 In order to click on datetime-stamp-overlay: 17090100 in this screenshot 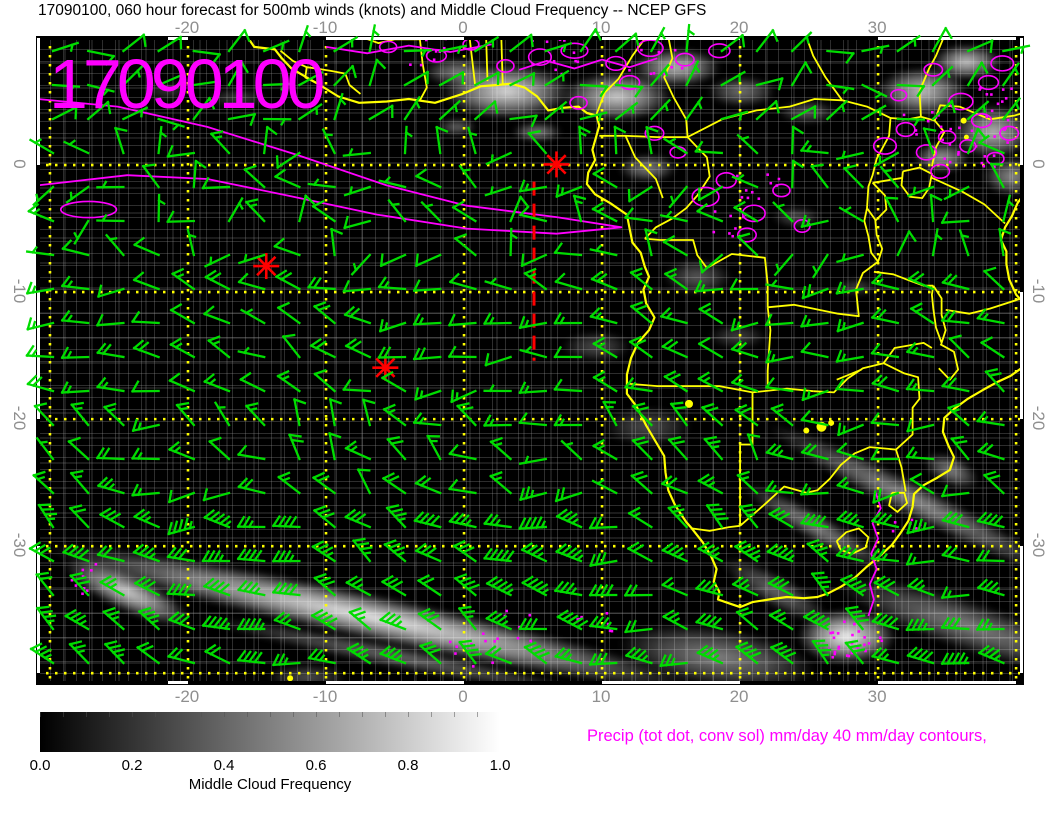, I will do `click(187, 84)`.